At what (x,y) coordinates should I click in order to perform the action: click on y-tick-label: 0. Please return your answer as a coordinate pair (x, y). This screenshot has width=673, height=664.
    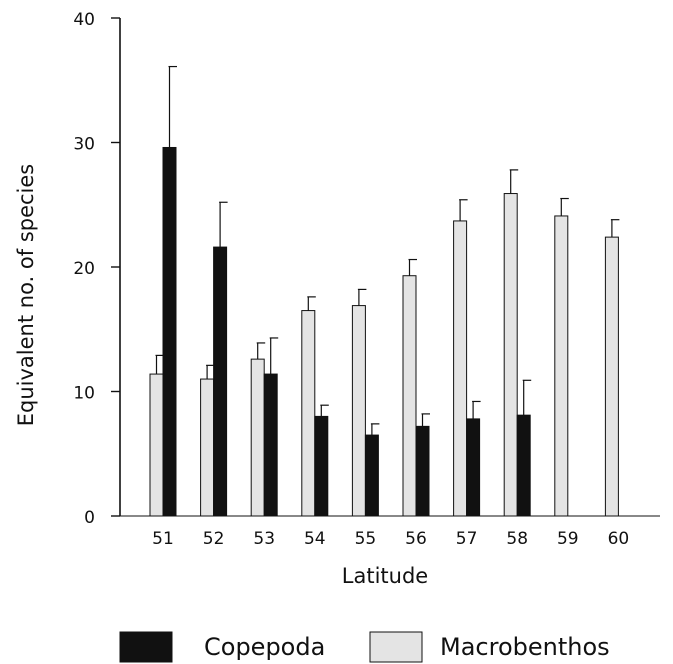
    Looking at the image, I should click on (89, 518).